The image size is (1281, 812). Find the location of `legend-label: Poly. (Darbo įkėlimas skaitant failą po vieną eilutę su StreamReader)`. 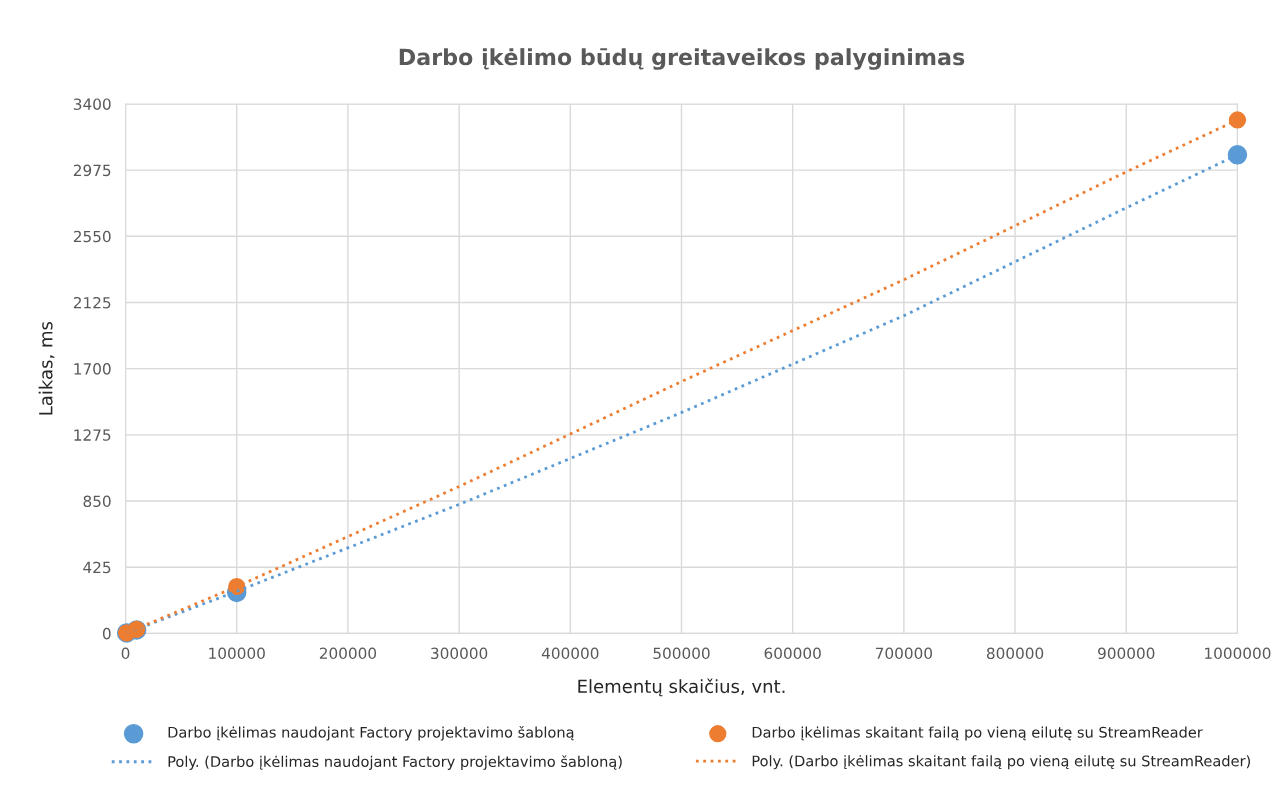

legend-label: Poly. (Darbo įkėlimas skaitant failą po vieną eilutę su StreamReader) is located at coordinates (1001, 762).